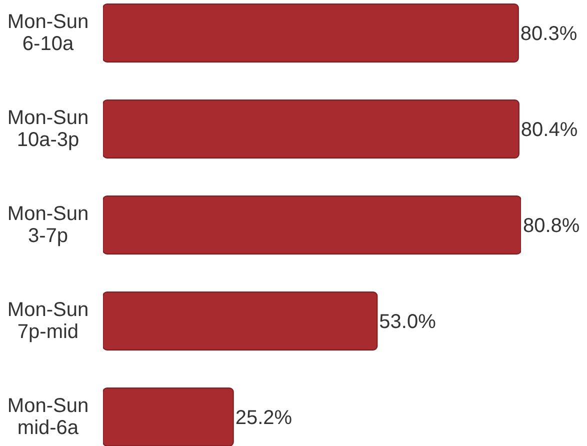 This screenshot has width=587, height=446. Describe the element at coordinates (48, 321) in the screenshot. I see `y-tick-label: Mon-Sun 7p-mid` at that location.